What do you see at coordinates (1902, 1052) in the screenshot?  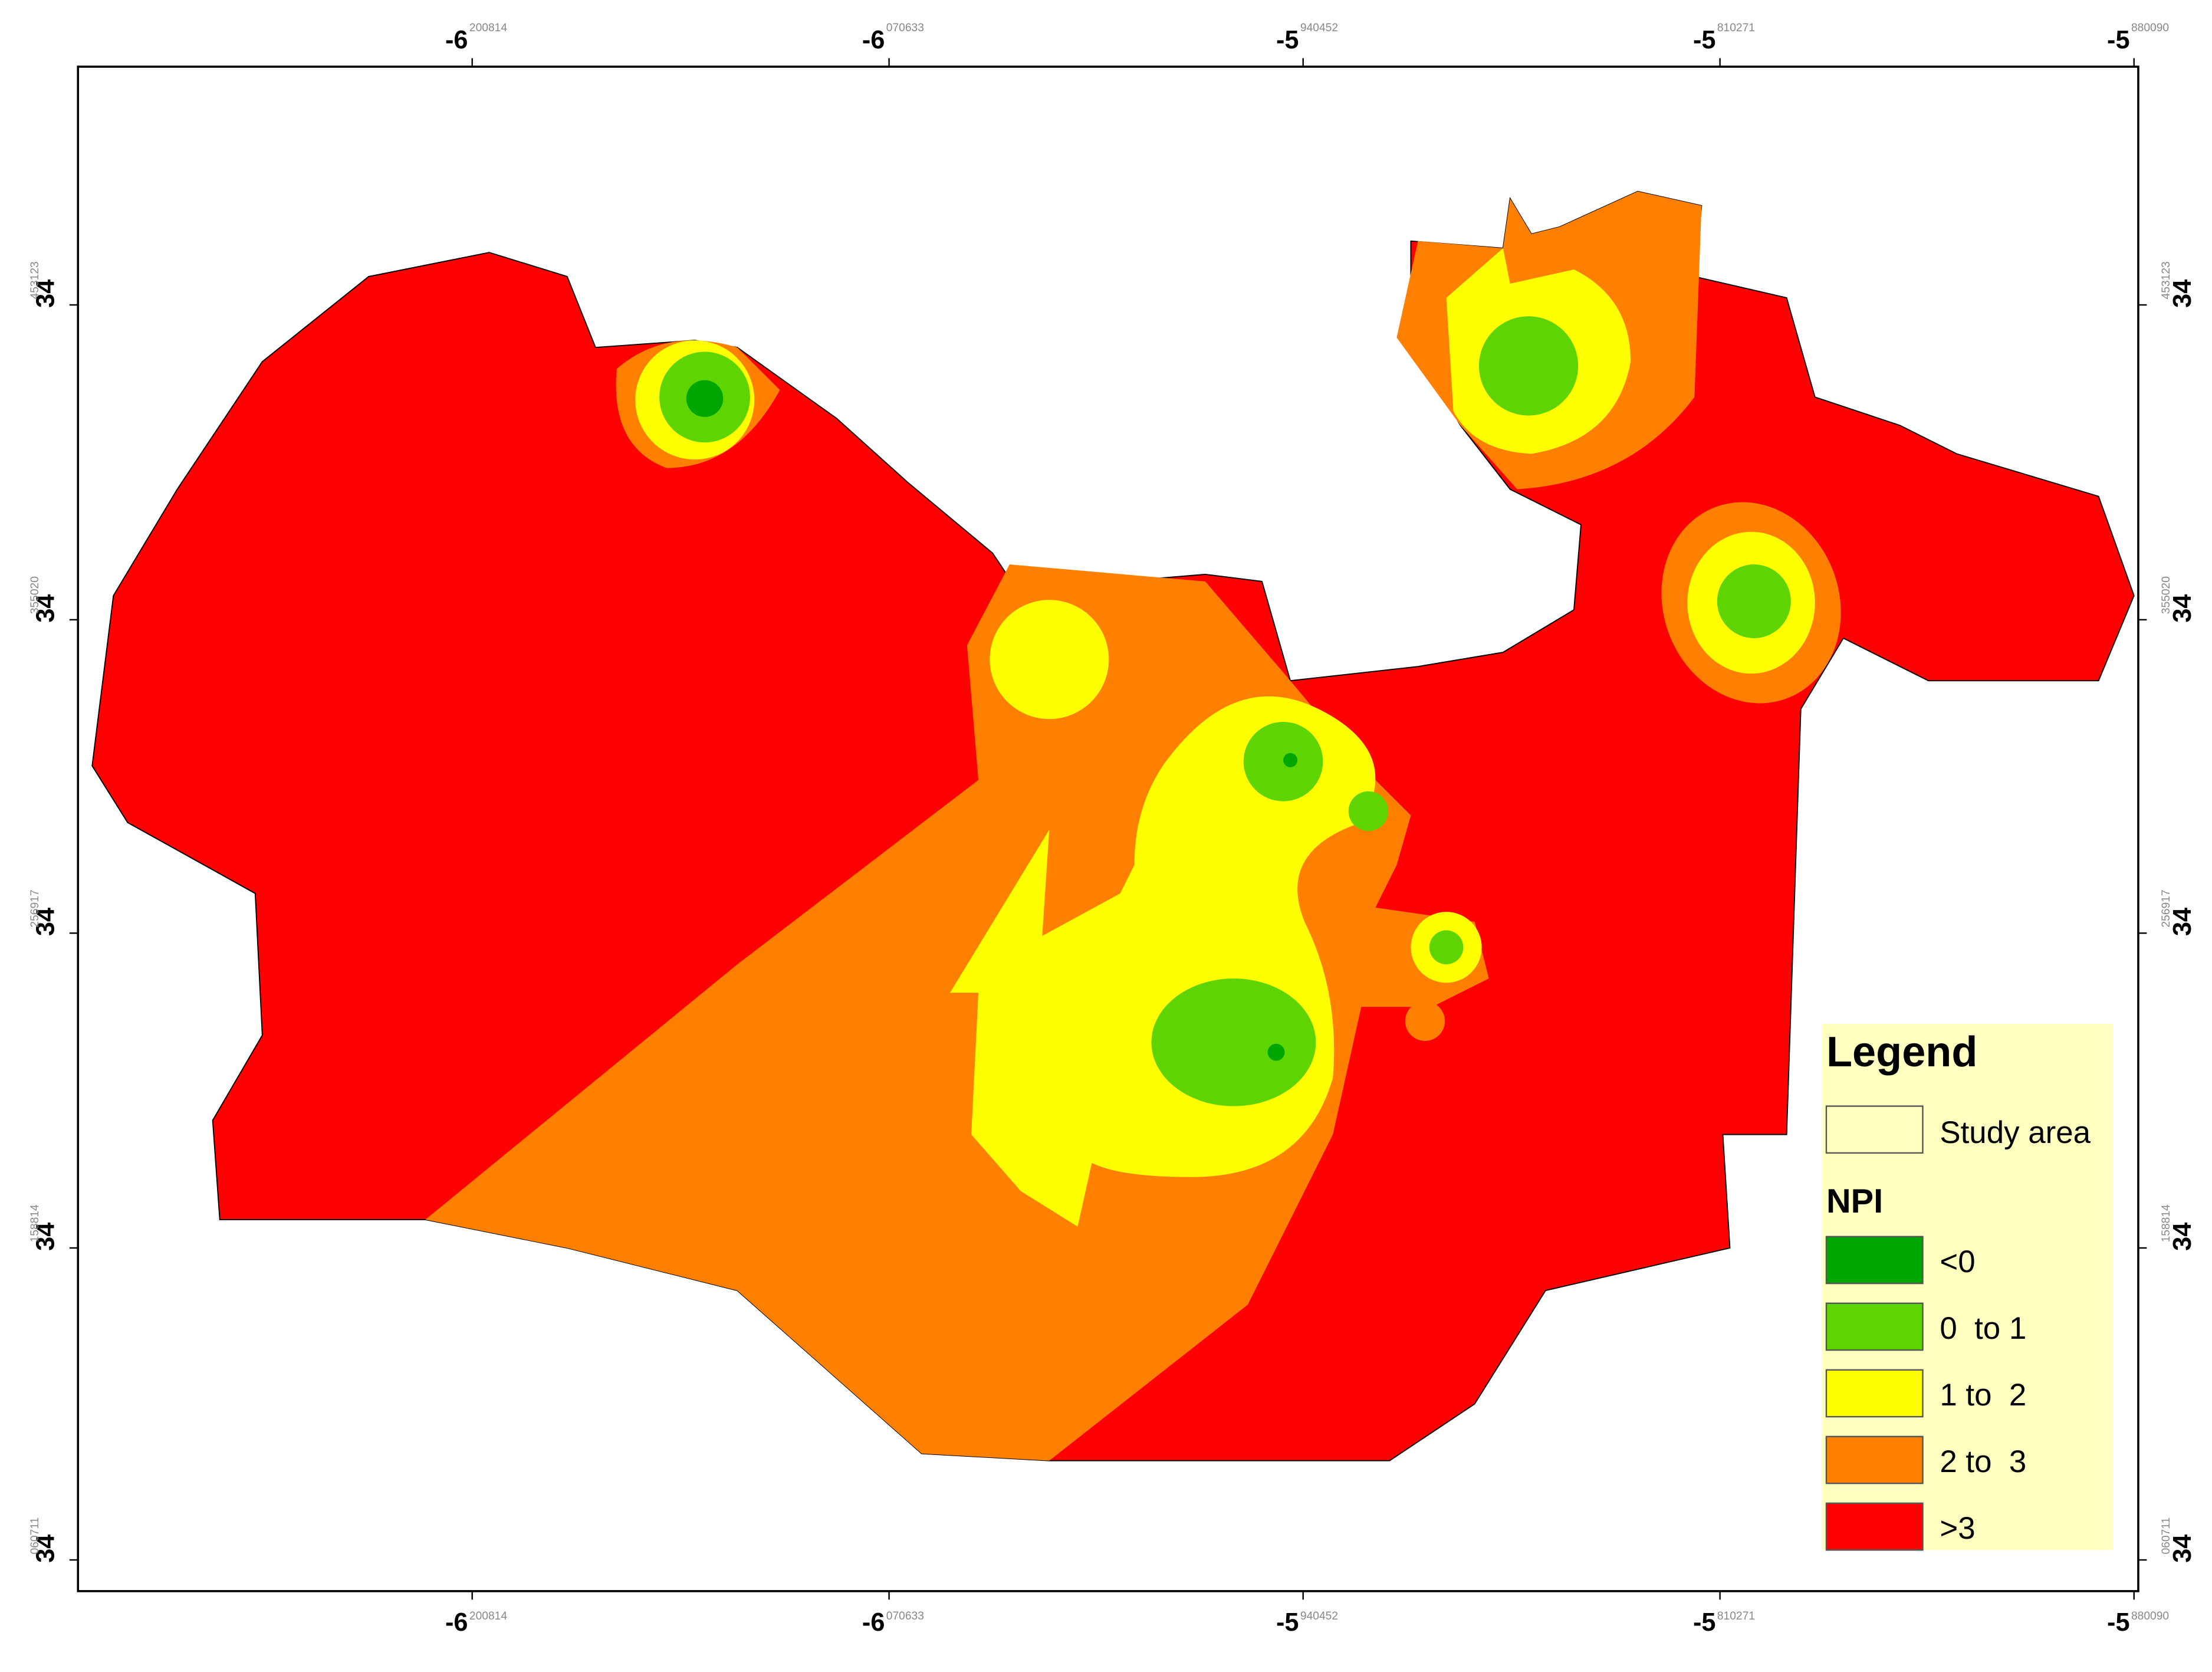 I see `legend-title: Legend` at bounding box center [1902, 1052].